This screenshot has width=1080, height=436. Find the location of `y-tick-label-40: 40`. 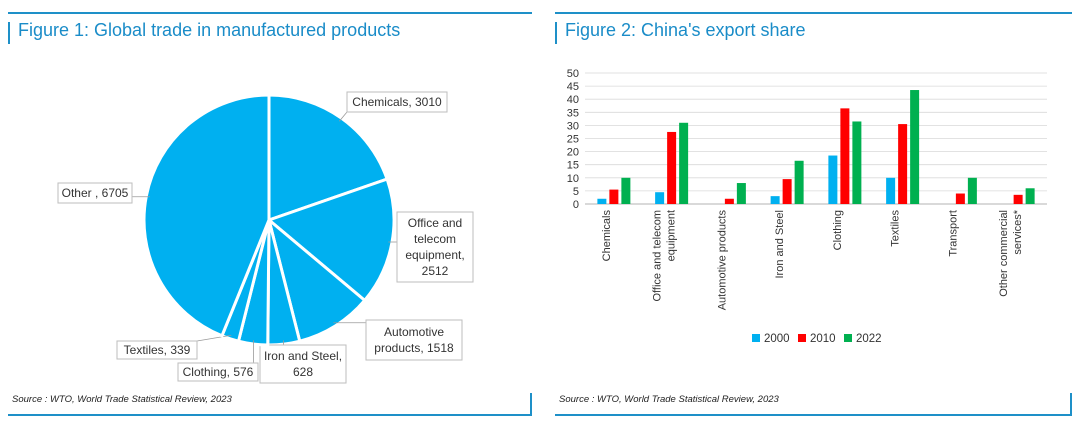

y-tick-label-40: 40 is located at coordinates (573, 100).